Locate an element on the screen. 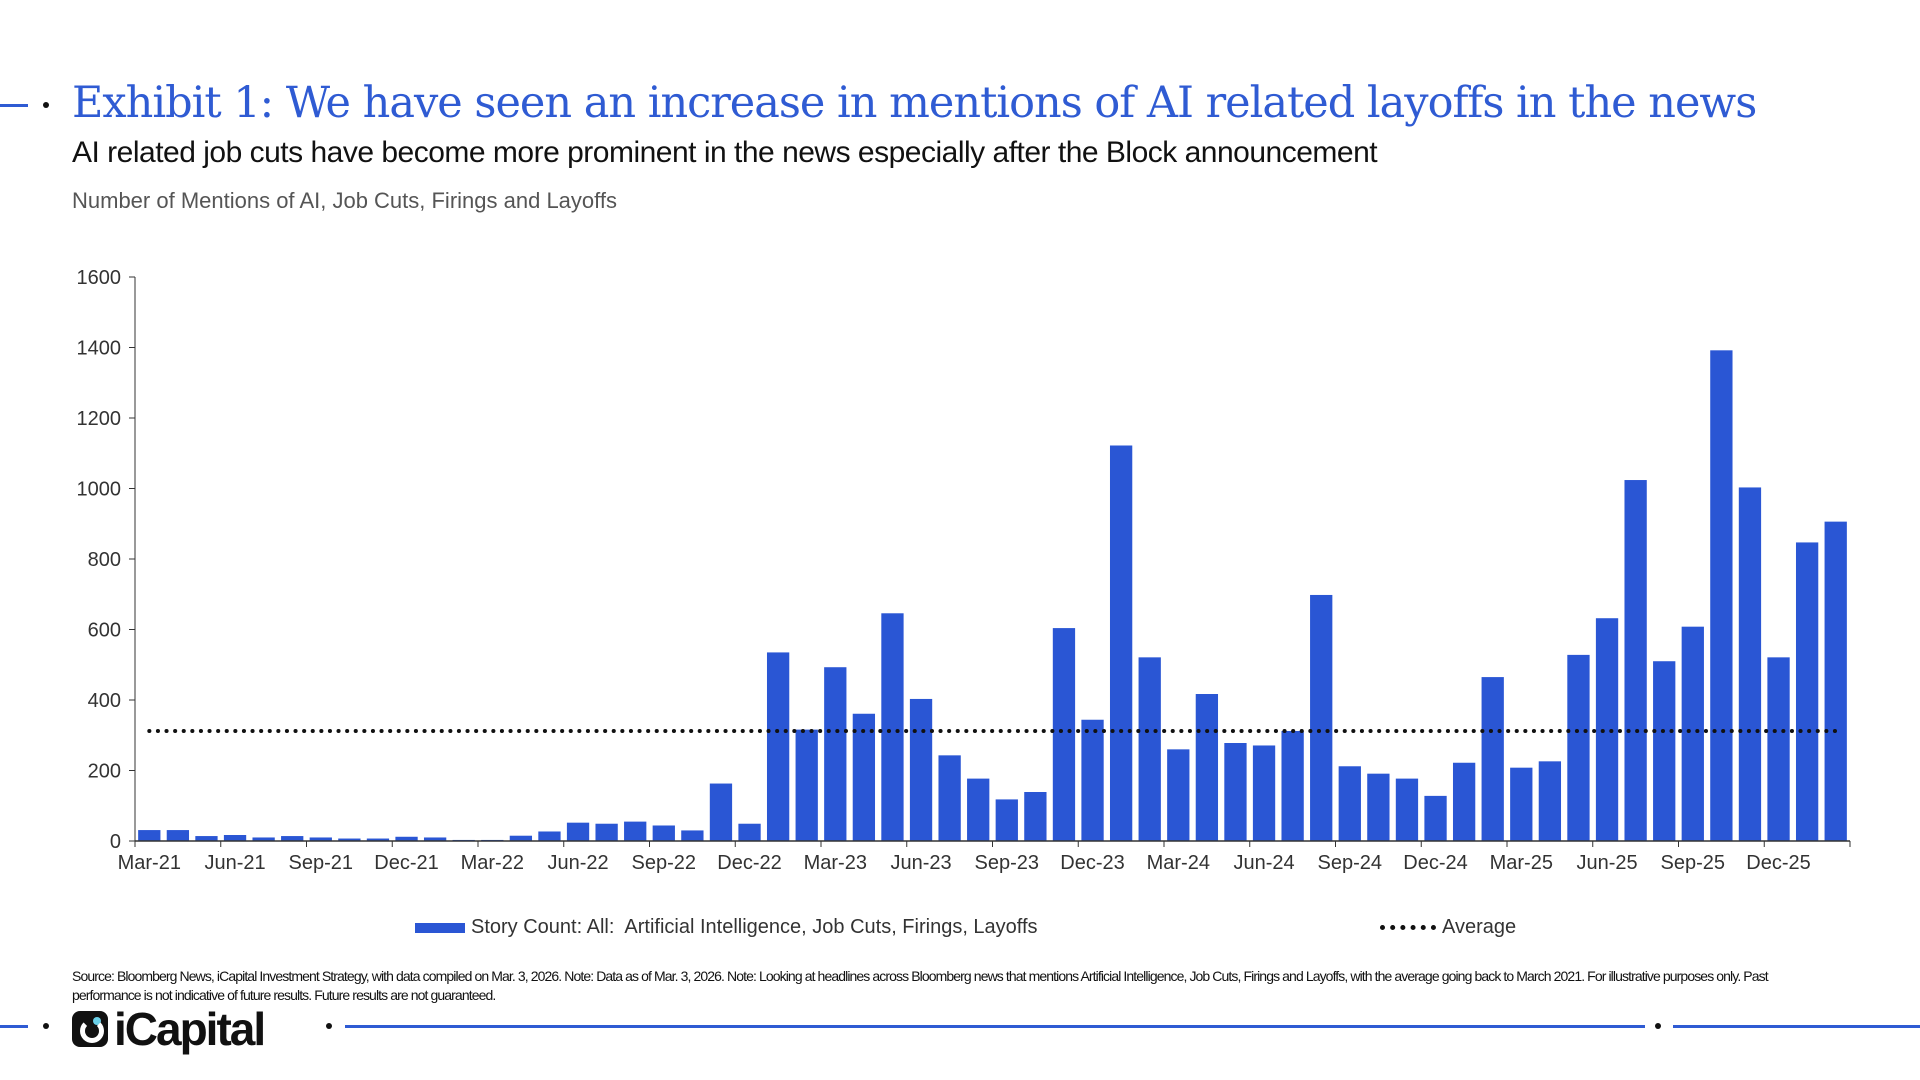  x-tick-label: Jun-22 is located at coordinates (577, 863).